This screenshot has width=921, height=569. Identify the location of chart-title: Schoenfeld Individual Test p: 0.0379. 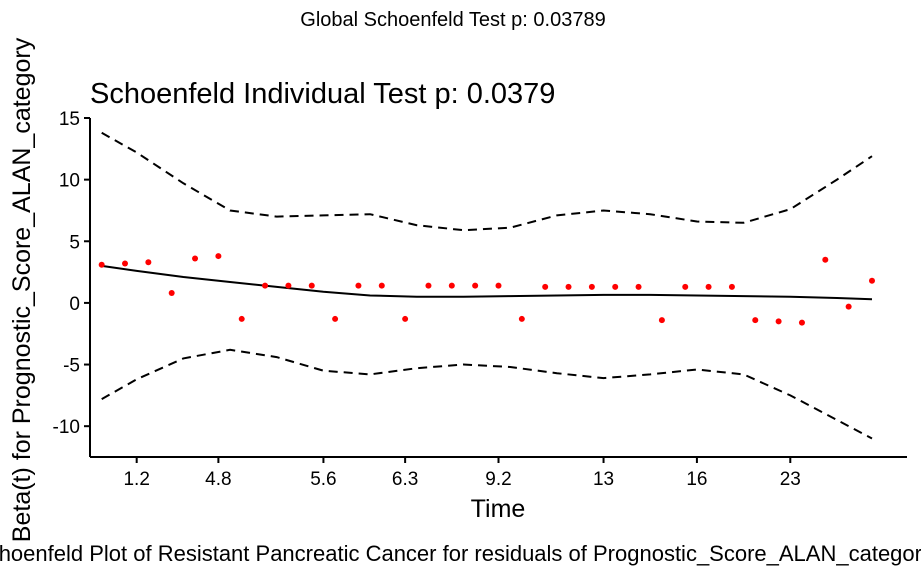
(322, 94).